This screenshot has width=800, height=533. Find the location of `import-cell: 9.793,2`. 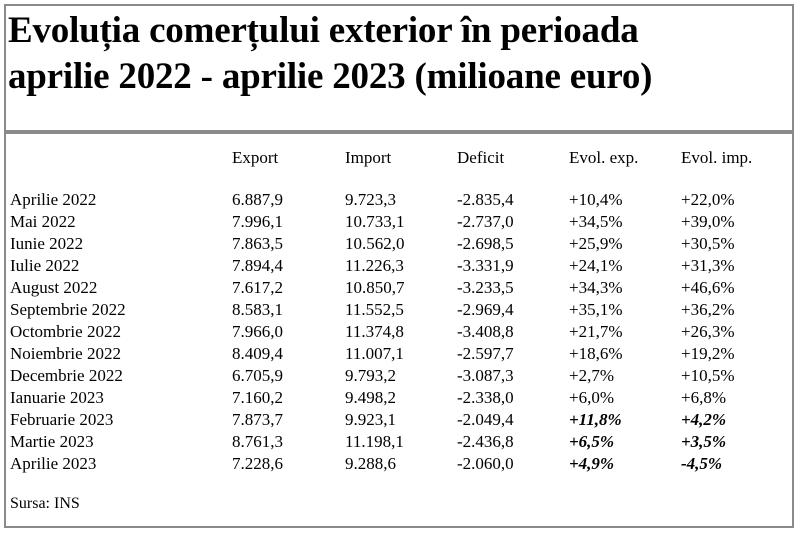

import-cell: 9.793,2 is located at coordinates (370, 375).